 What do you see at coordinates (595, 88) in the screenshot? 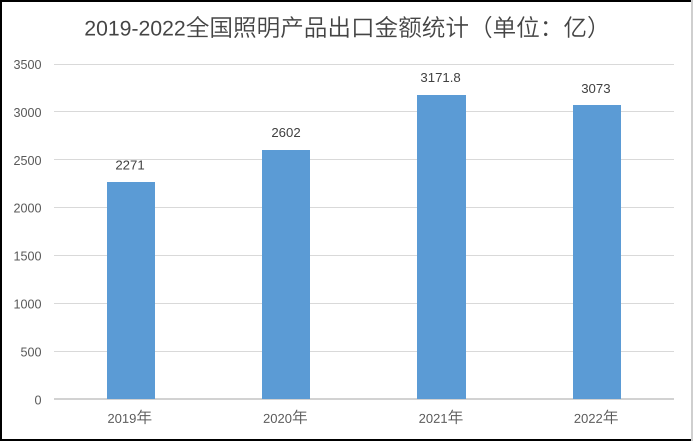
I see `svg-text: 3073` at bounding box center [595, 88].